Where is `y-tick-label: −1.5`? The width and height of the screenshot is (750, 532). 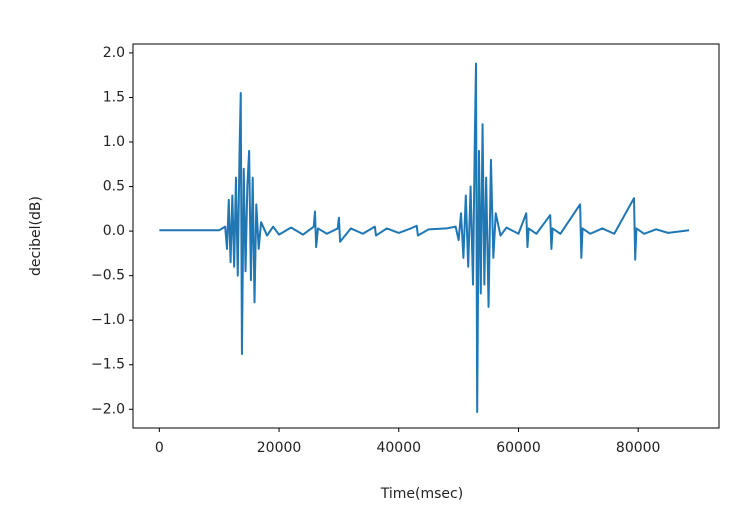
y-tick-label: −1.5 is located at coordinates (108, 365).